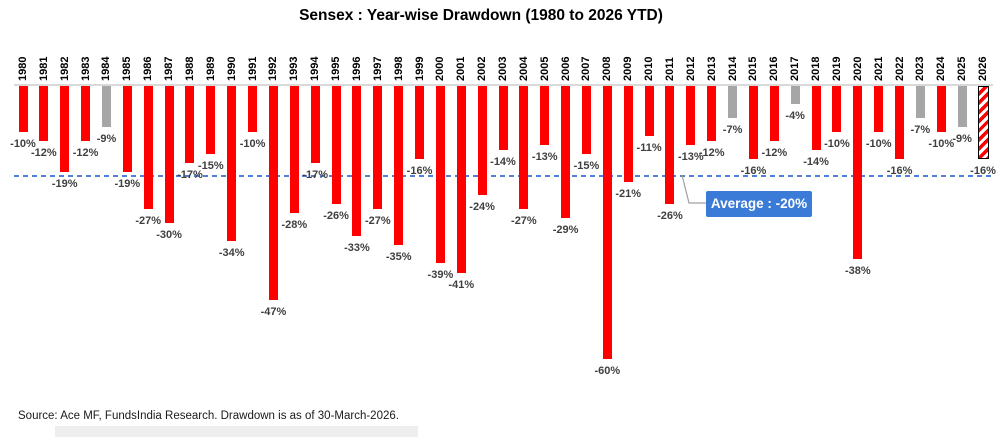 Image resolution: width=1003 pixels, height=438 pixels. Describe the element at coordinates (753, 68) in the screenshot. I see `year-label-2015: 2015` at that location.